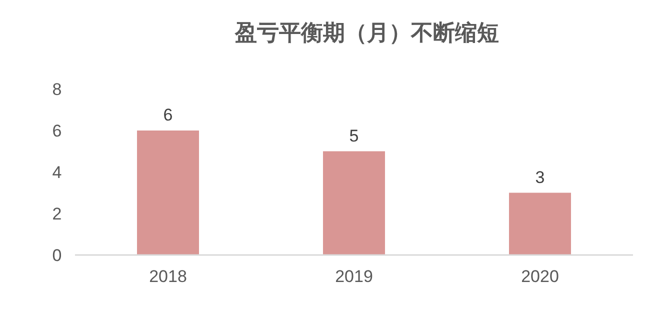 Image resolution: width=646 pixels, height=313 pixels. I want to click on y-tick-label: 0, so click(57, 255).